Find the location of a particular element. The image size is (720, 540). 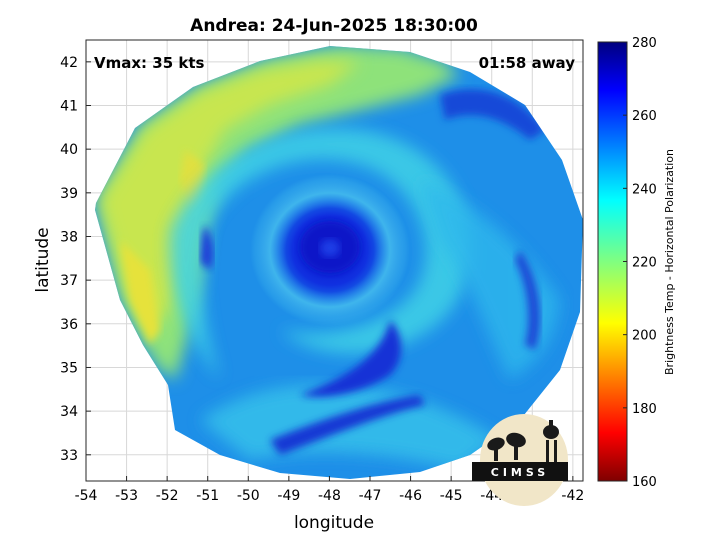

x-tick-label: -50 is located at coordinates (248, 496).